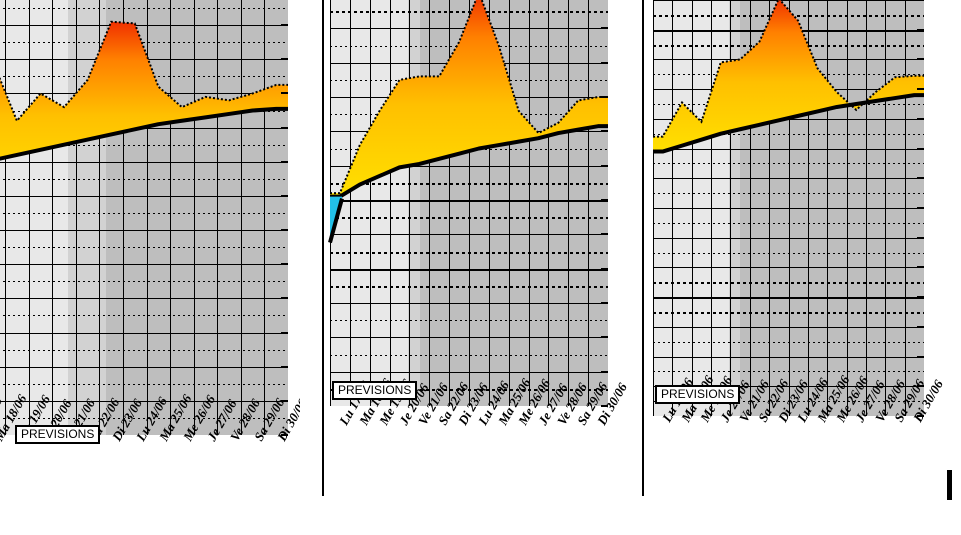 The height and width of the screenshot is (535, 961). Describe the element at coordinates (336, 221) in the screenshot. I see `cold-trend-stub` at that location.